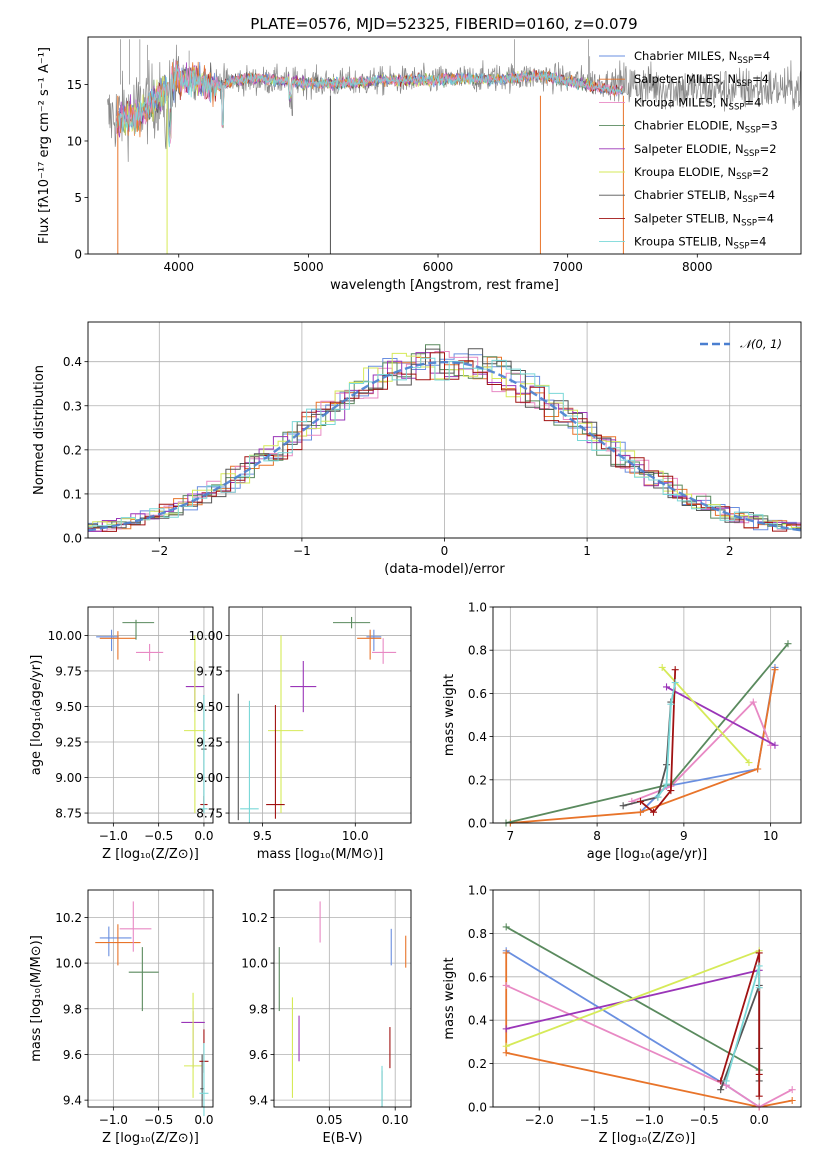 The image size is (819, 1170). What do you see at coordinates (68, 918) in the screenshot?
I see `y-tick-label: 10.2` at bounding box center [68, 918].